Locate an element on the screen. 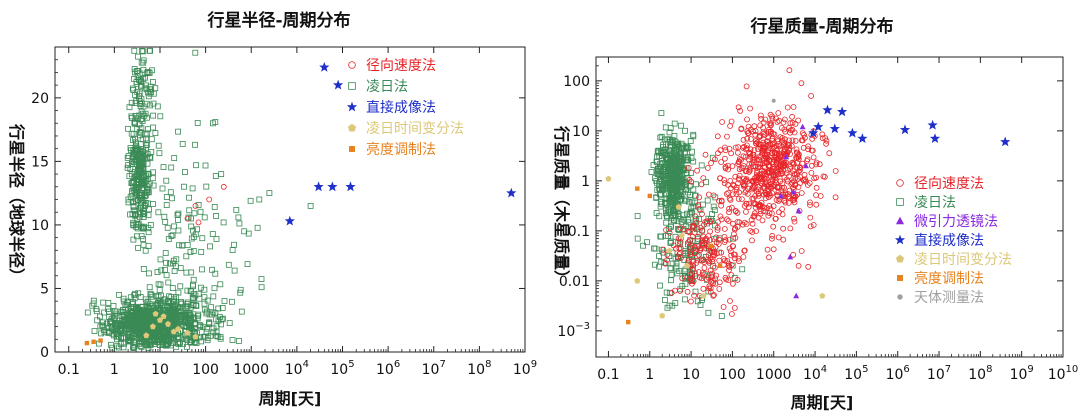 The height and width of the screenshot is (418, 1080). x-tick-label: 10⁸ is located at coordinates (980, 373).